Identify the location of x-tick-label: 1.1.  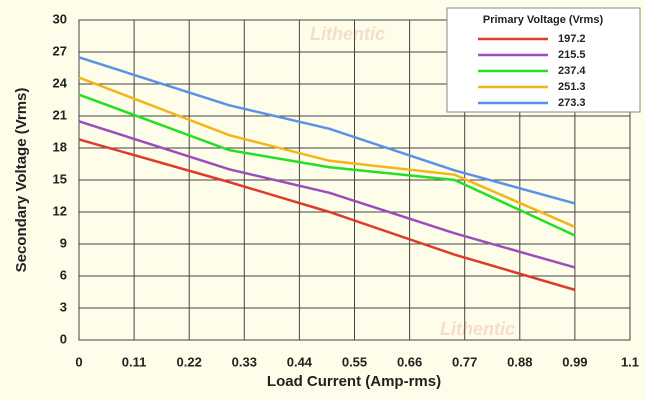
(630, 361).